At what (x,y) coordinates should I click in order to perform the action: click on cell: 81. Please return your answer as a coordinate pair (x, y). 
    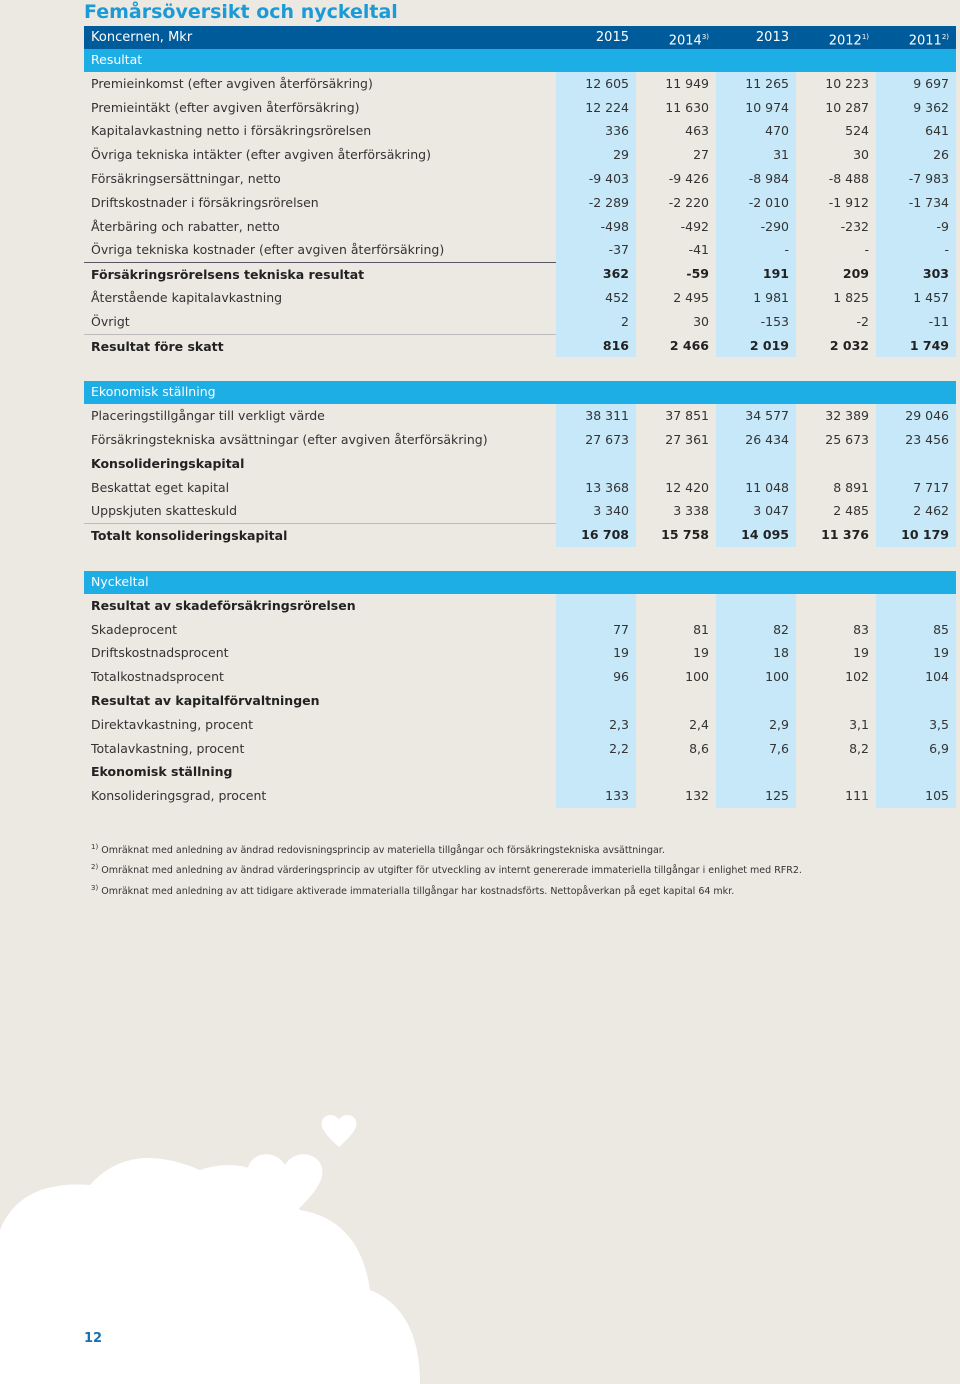
    Looking at the image, I should click on (701, 629).